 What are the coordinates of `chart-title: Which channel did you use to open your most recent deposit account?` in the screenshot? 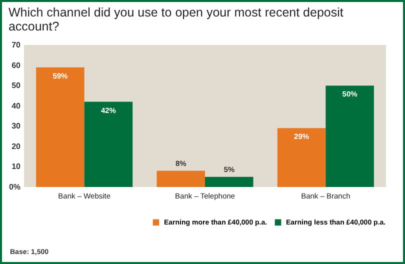 It's located at (176, 20).